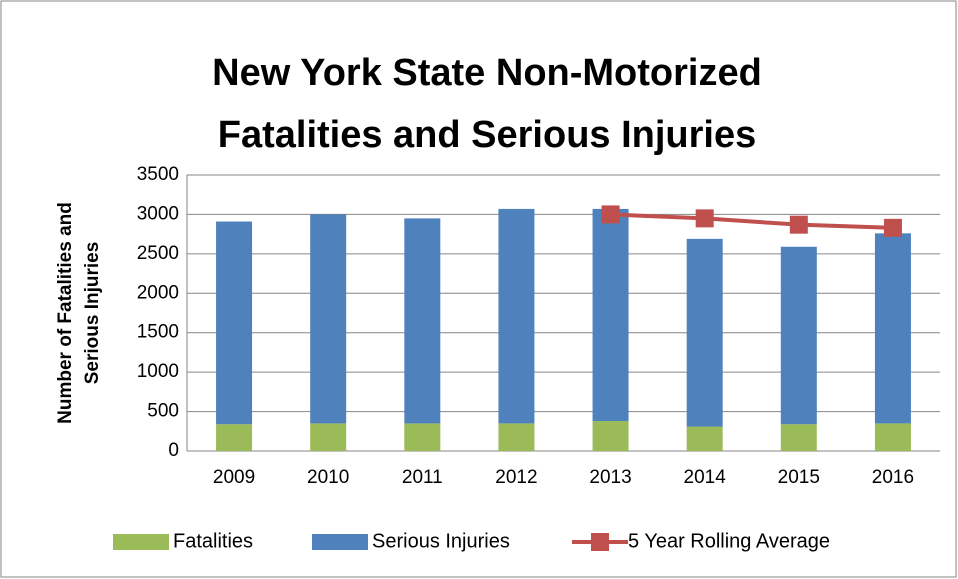 The width and height of the screenshot is (958, 579). I want to click on y-tick-label: 2000, so click(158, 292).